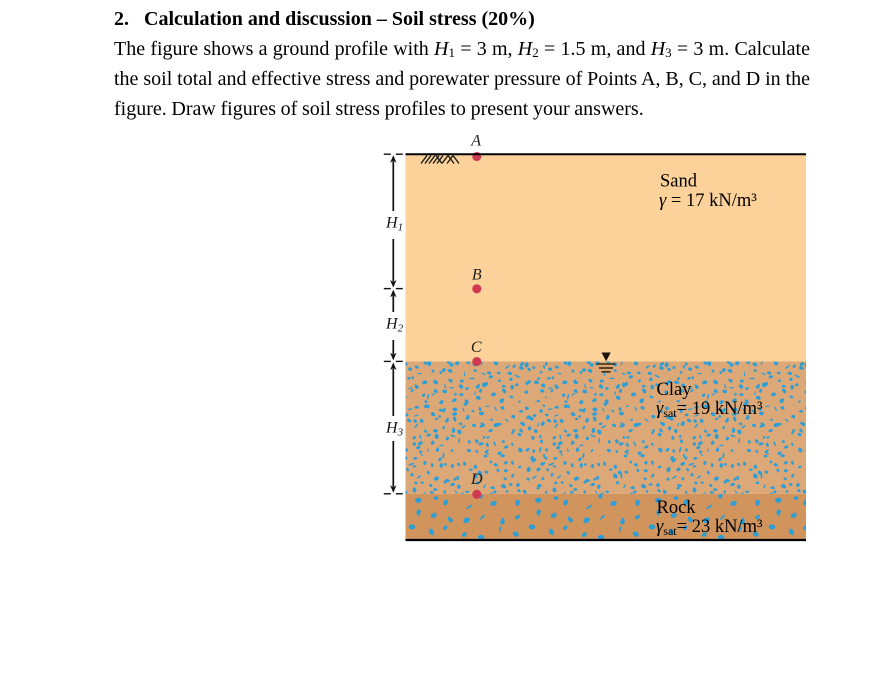 The image size is (895, 683). What do you see at coordinates (709, 527) in the screenshot?
I see `svg-text: γsat= 23 kN/m³` at bounding box center [709, 527].